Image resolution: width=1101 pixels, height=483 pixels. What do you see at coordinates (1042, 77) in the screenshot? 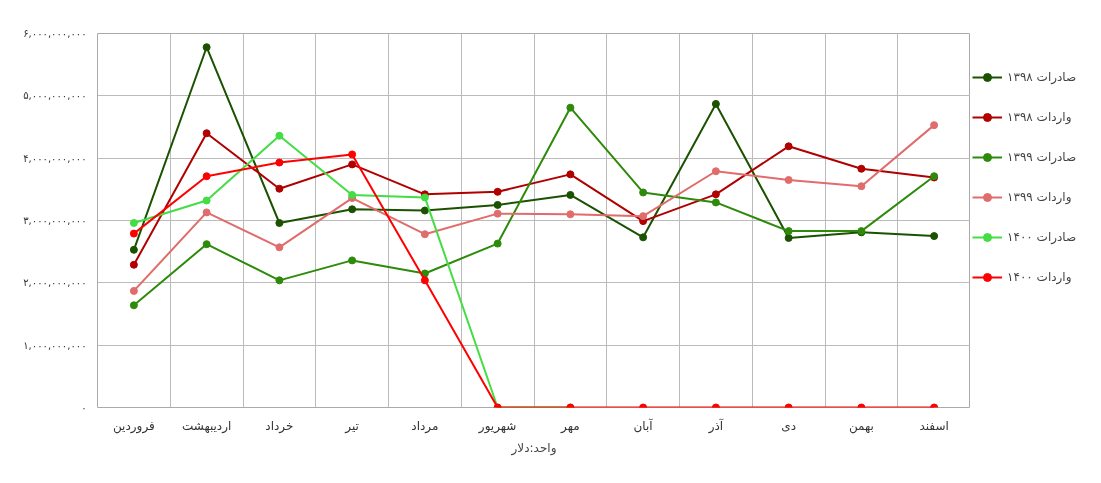
I see `legend-label: صادرات ۱۳۹۸` at bounding box center [1042, 77].